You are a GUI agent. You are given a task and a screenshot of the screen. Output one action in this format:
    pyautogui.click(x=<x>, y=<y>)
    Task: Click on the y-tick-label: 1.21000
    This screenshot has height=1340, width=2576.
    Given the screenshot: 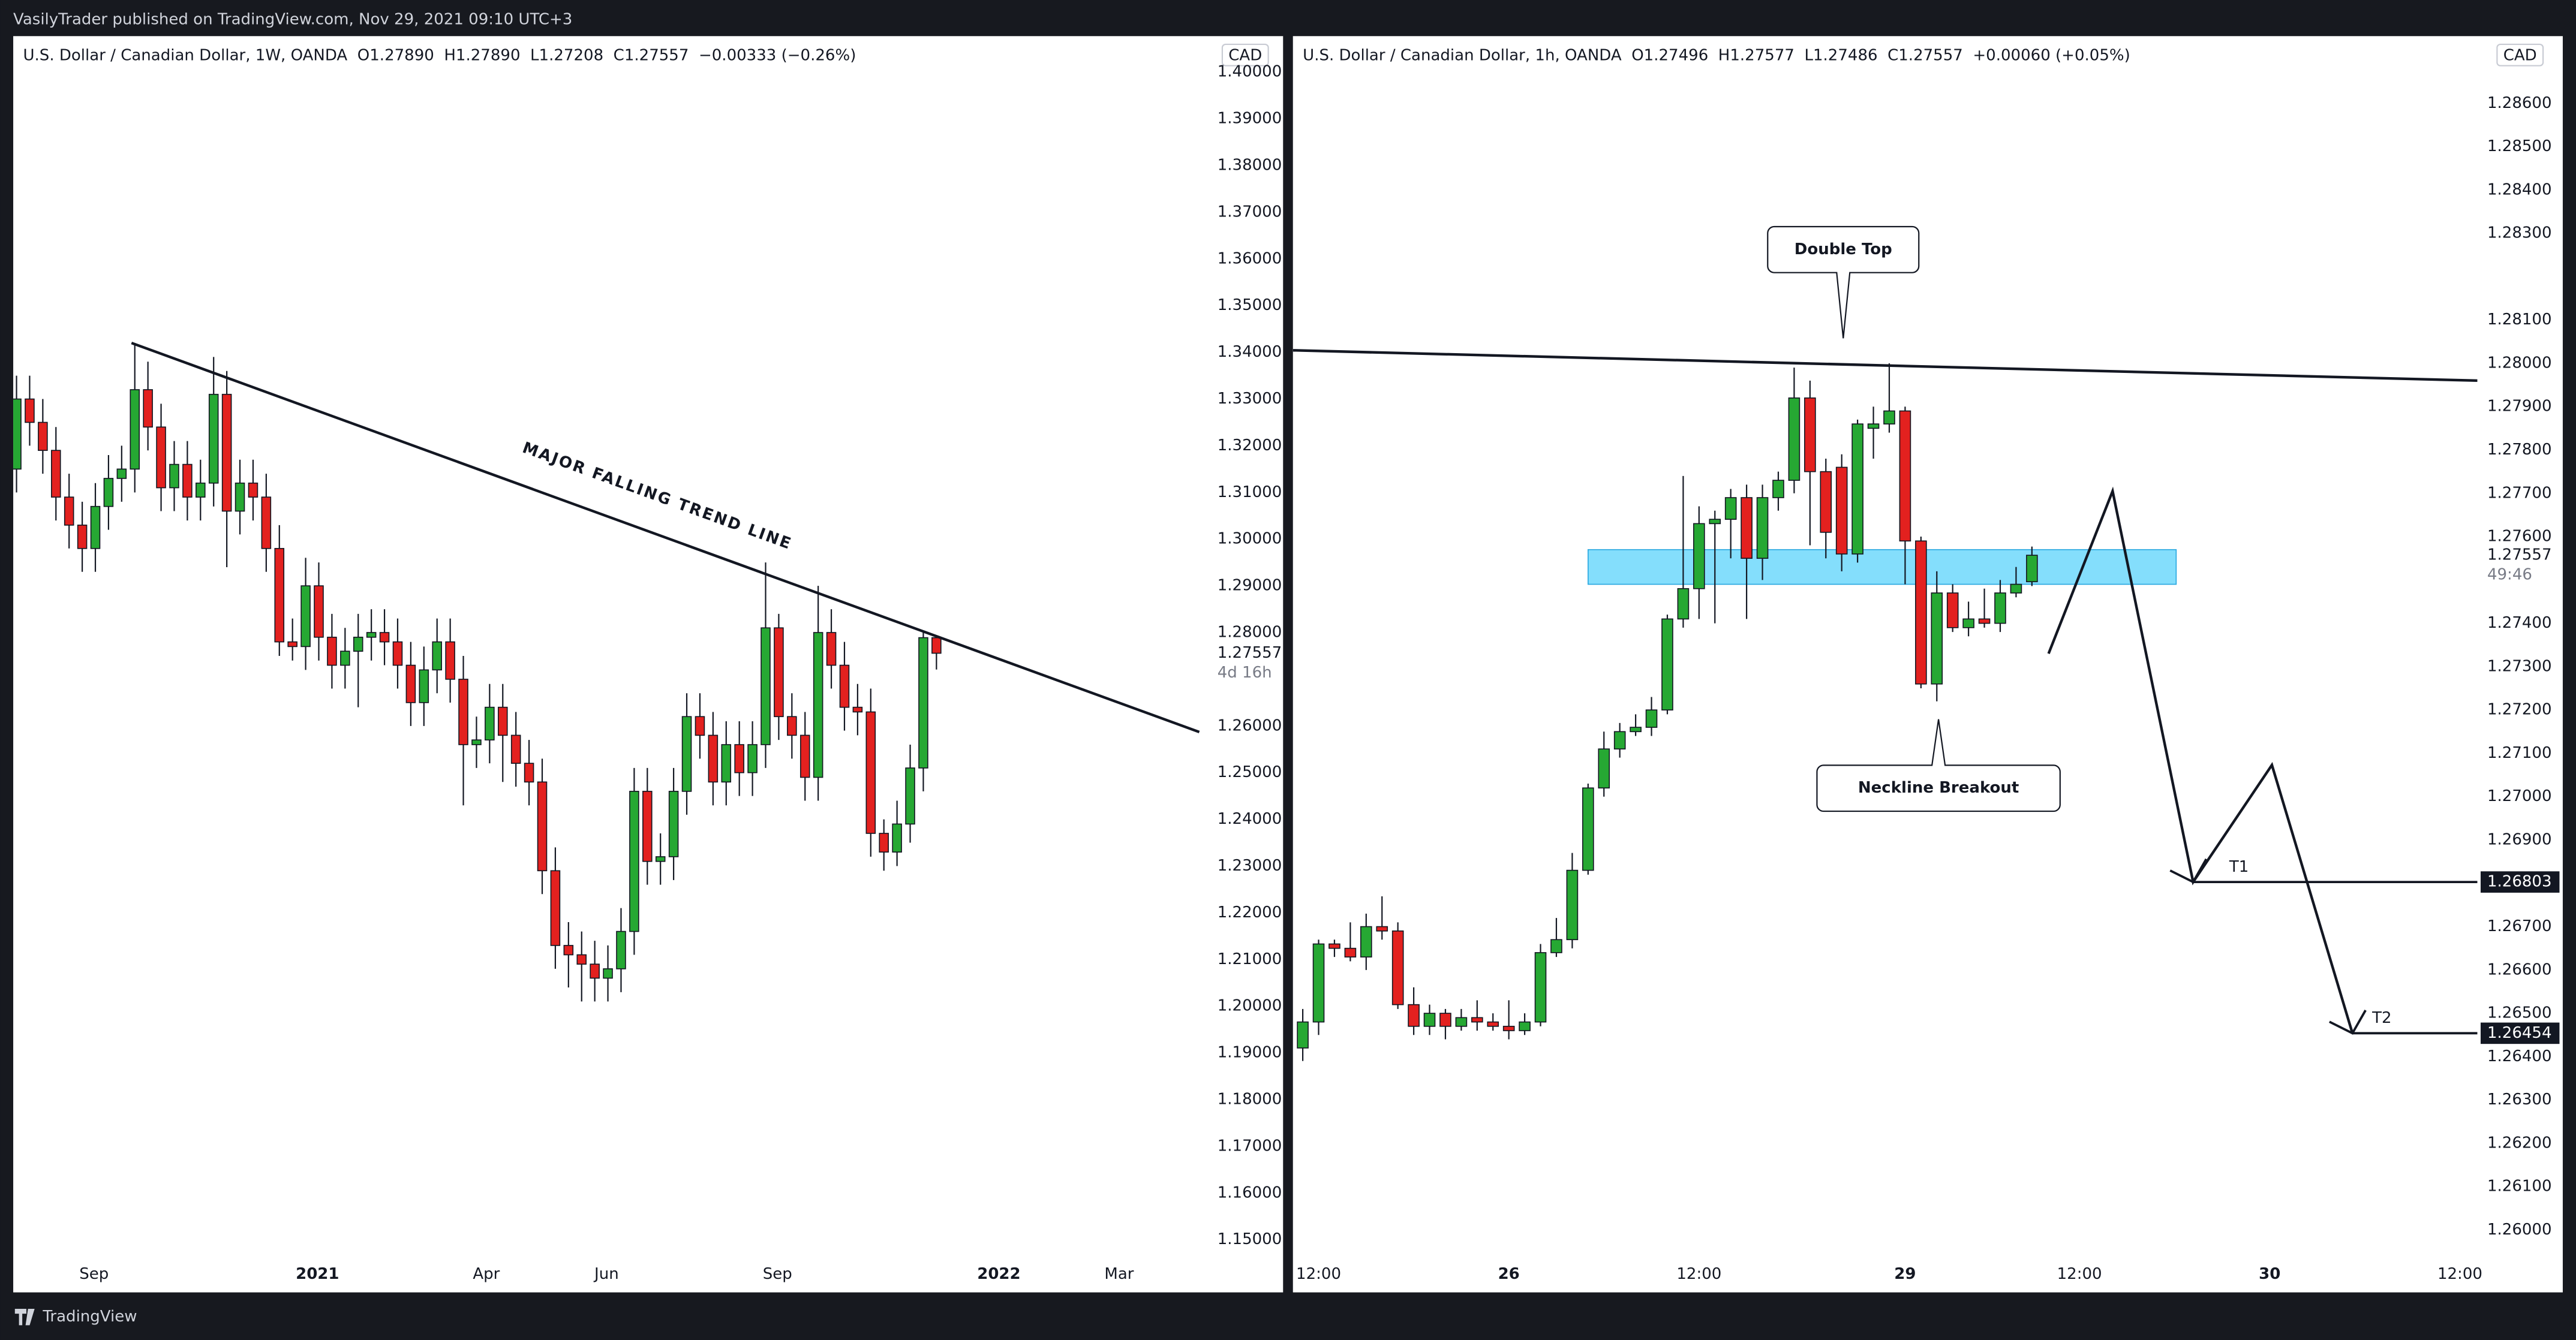 What is the action you would take?
    pyautogui.click(x=1250, y=959)
    